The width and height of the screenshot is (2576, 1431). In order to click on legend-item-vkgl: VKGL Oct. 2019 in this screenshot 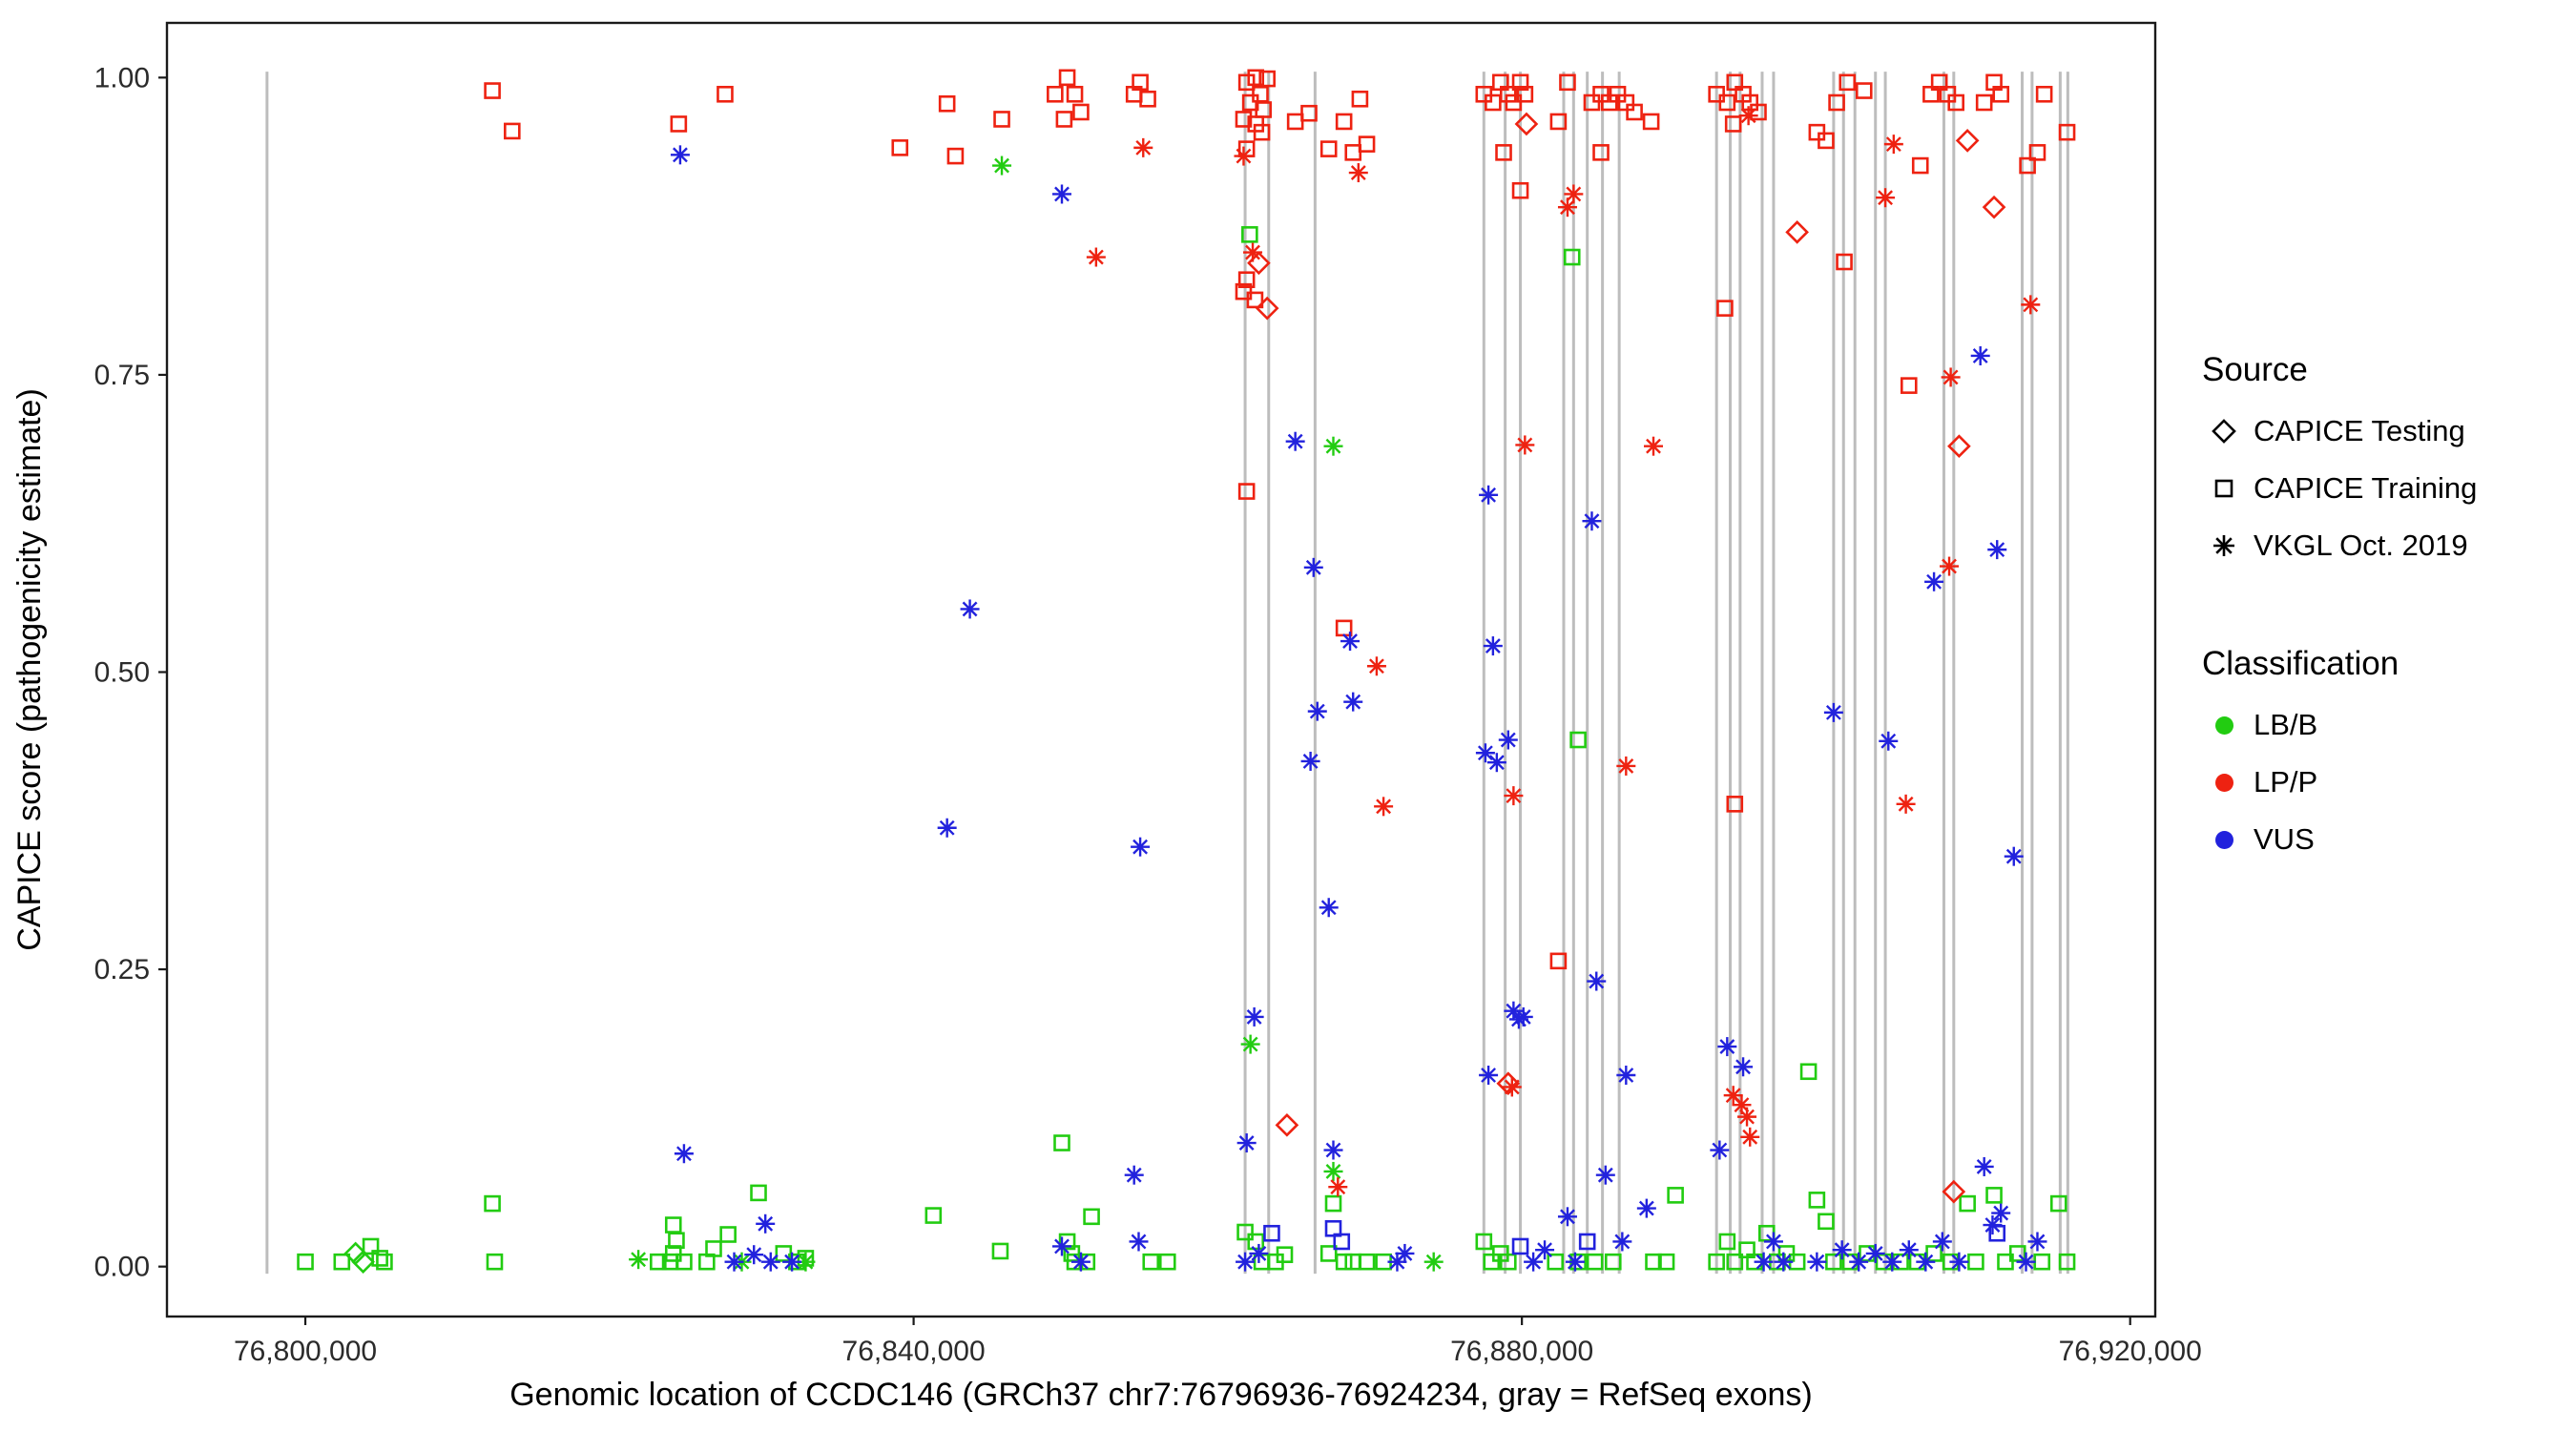, I will do `click(2339, 546)`.